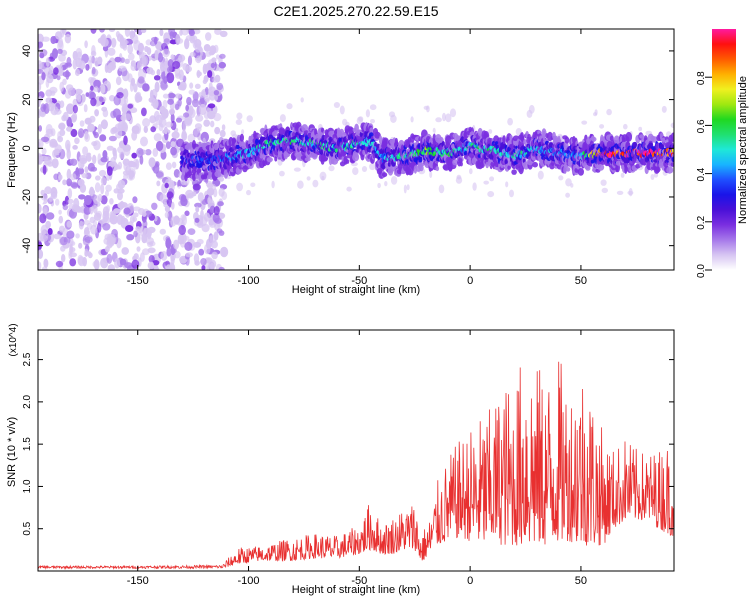  Describe the element at coordinates (27, 99) in the screenshot. I see `y-tick-label: 20` at that location.